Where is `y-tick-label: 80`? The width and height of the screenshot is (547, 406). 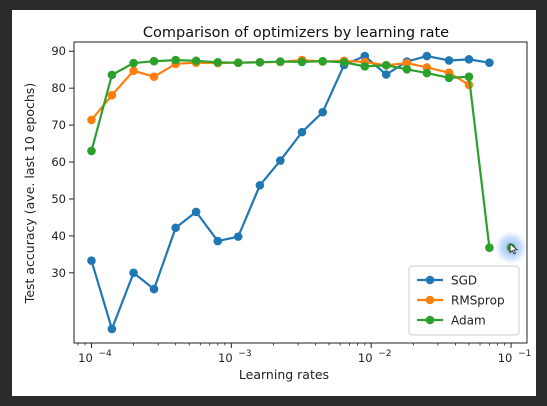 y-tick-label: 80 is located at coordinates (58, 88).